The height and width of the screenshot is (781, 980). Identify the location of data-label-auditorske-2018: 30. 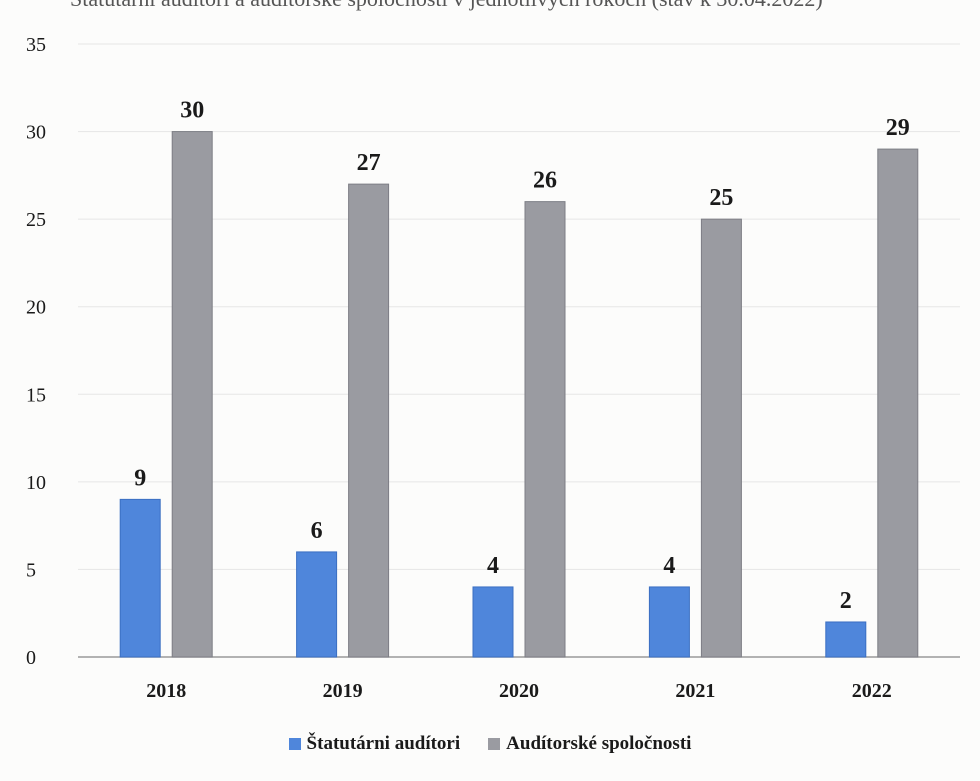
(192, 111).